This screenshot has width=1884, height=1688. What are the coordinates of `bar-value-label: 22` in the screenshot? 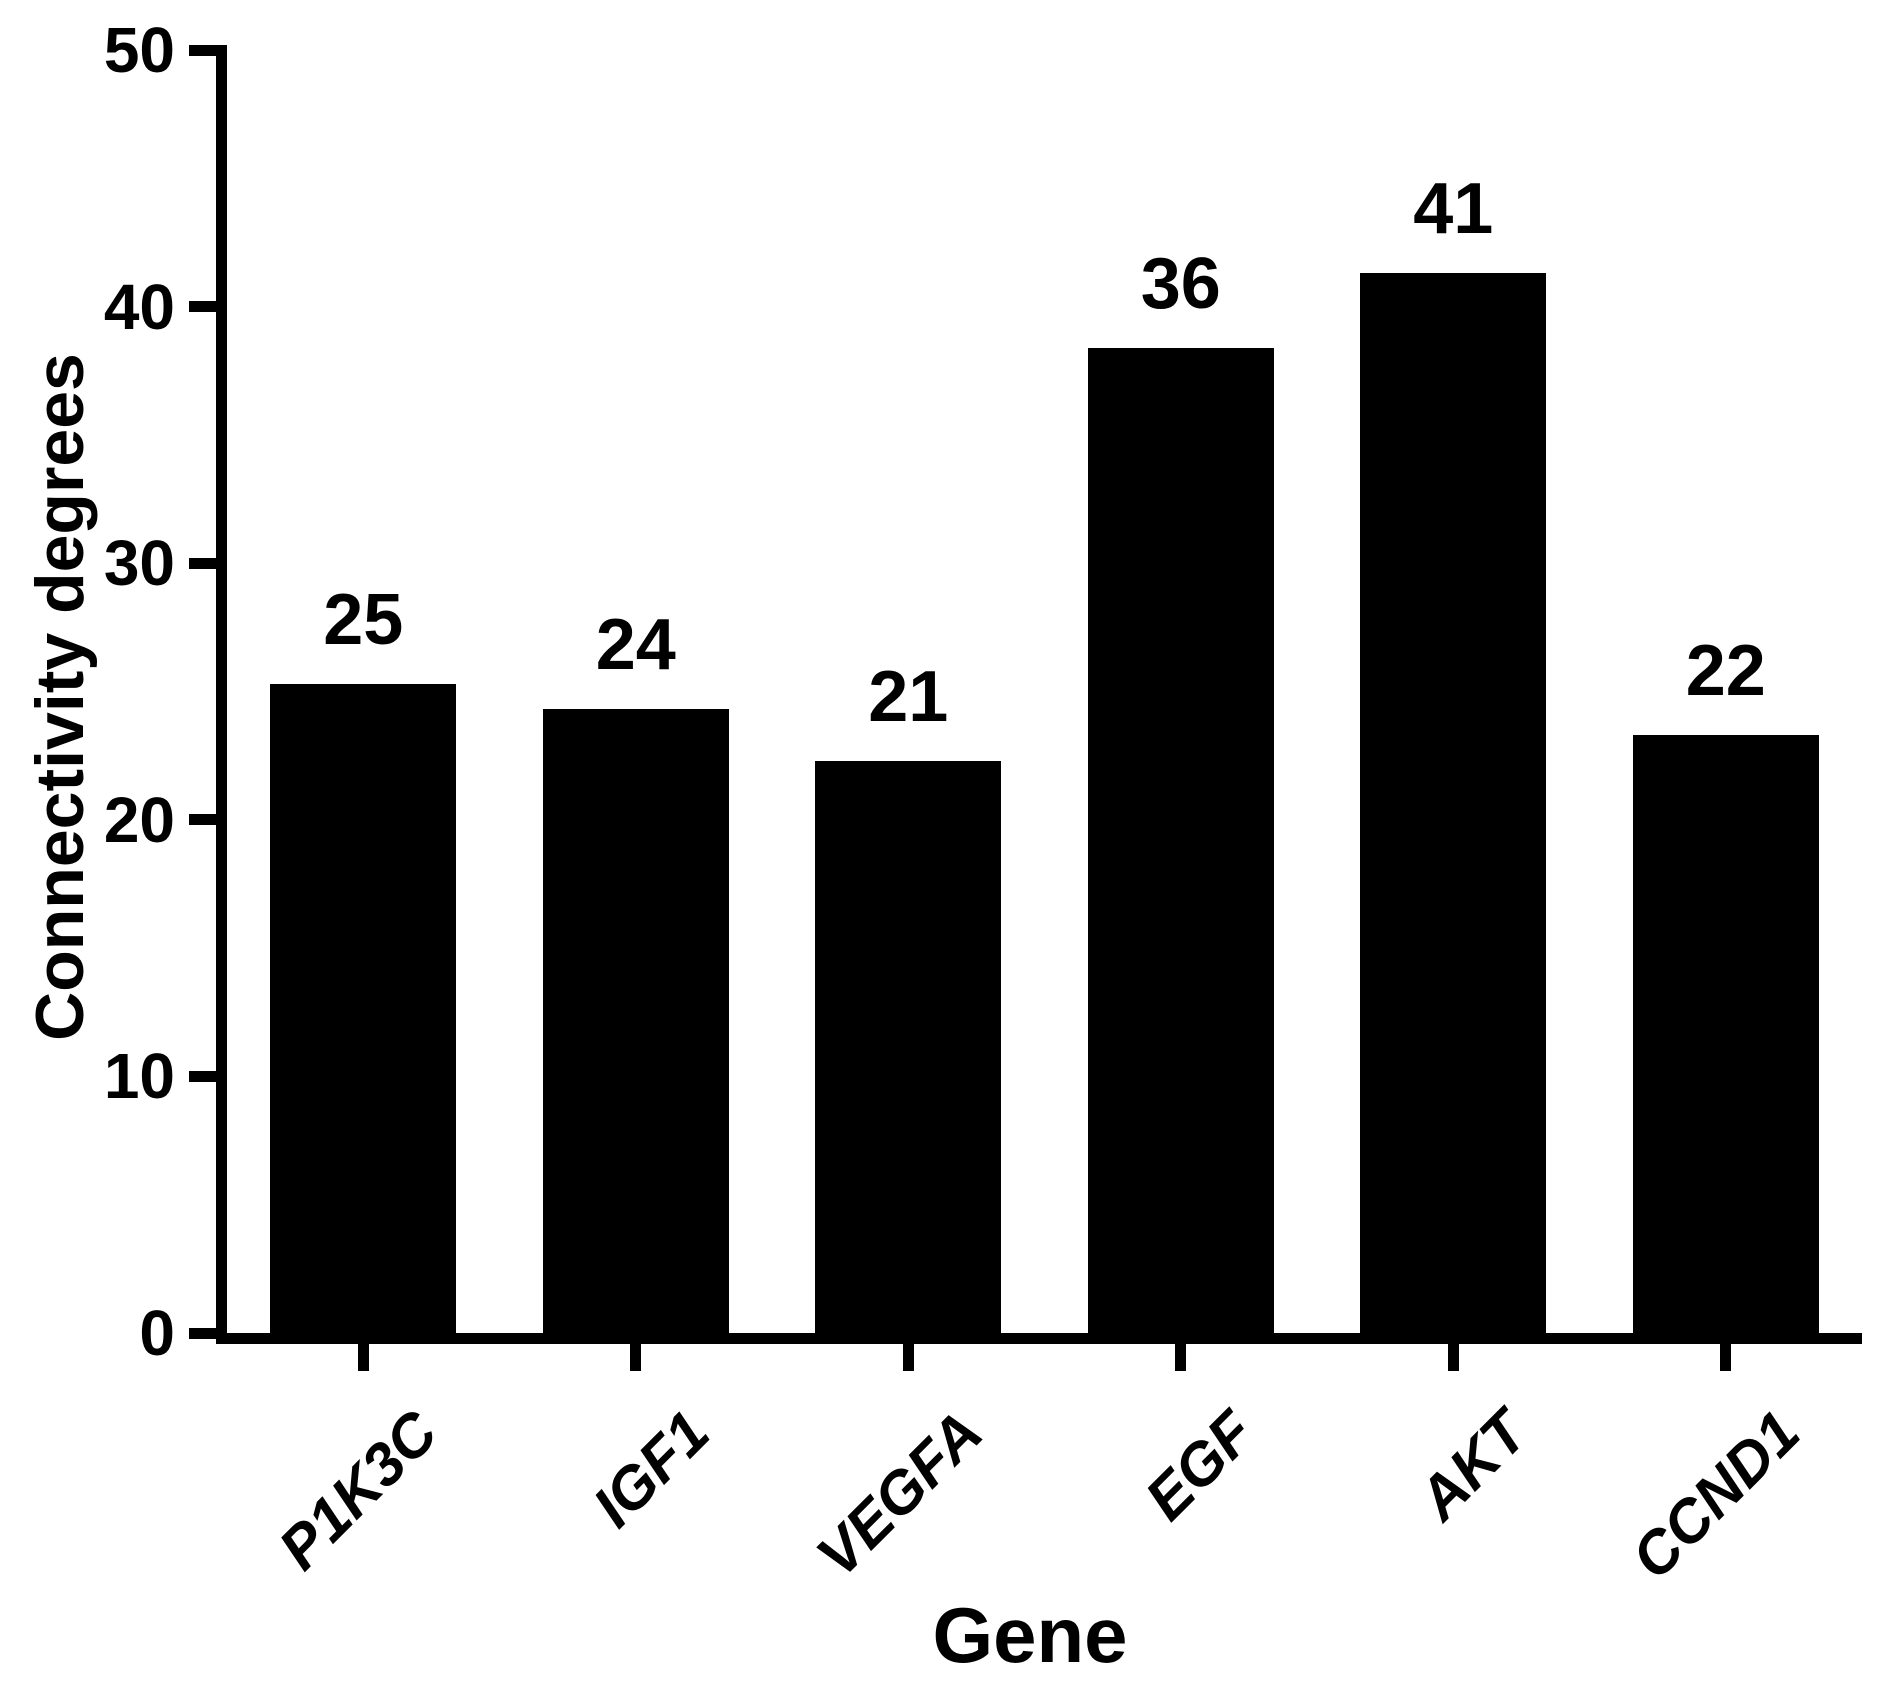 It's located at (1725, 671).